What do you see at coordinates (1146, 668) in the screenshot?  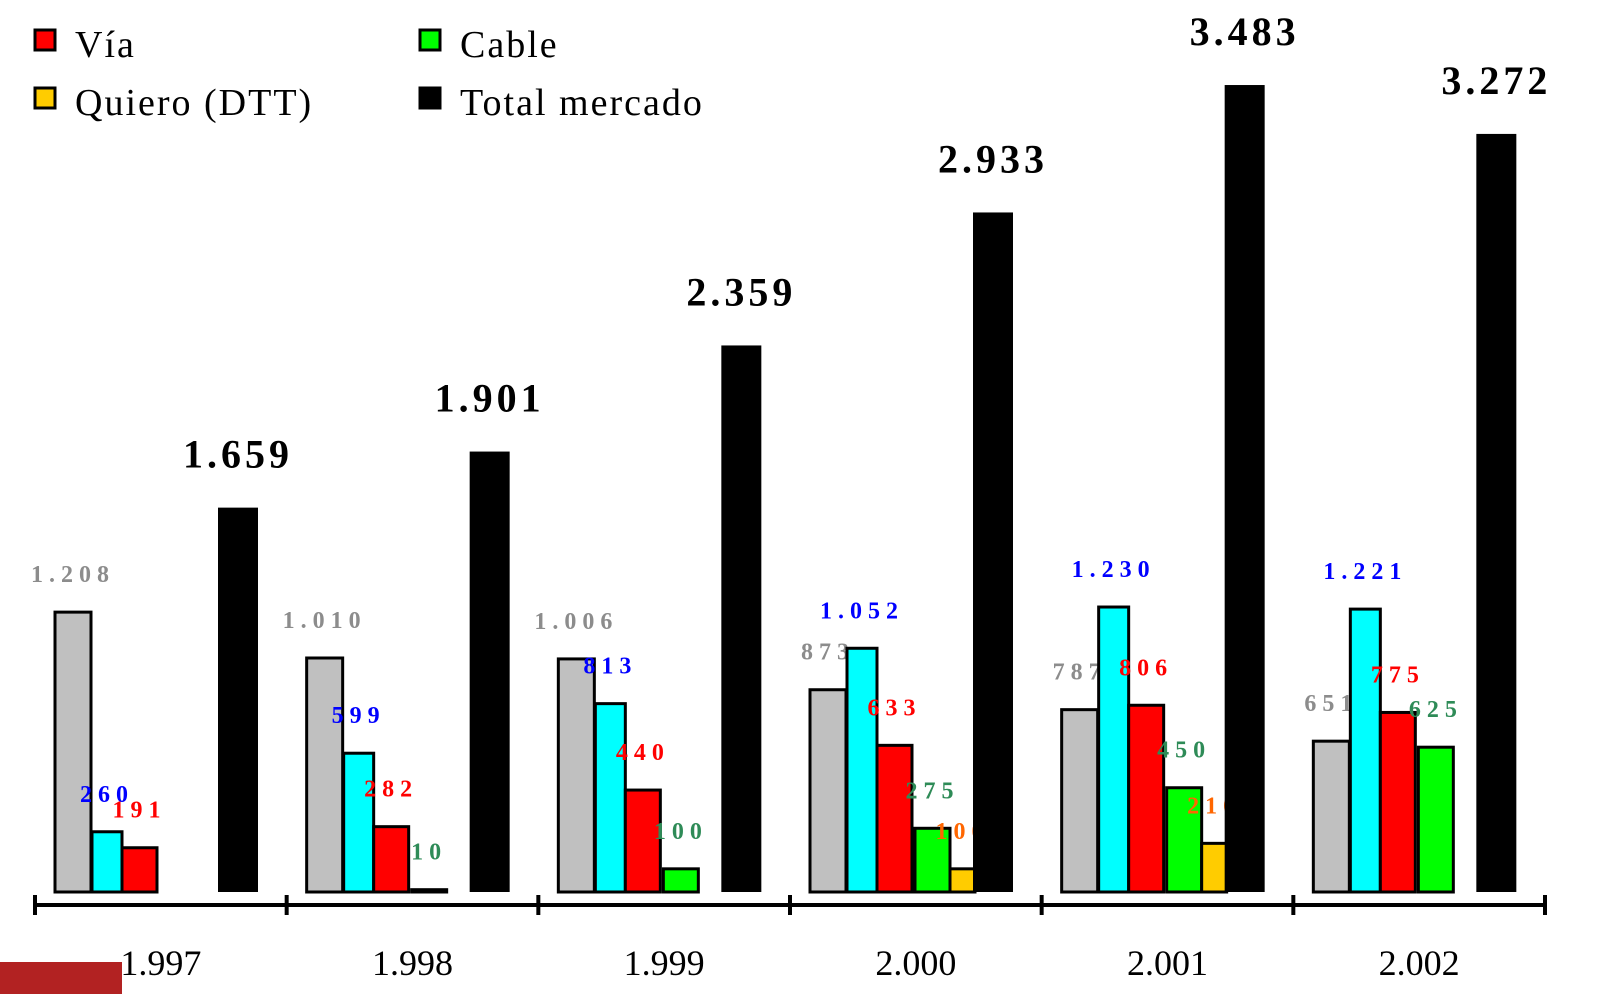 I see `value-label: 806` at bounding box center [1146, 668].